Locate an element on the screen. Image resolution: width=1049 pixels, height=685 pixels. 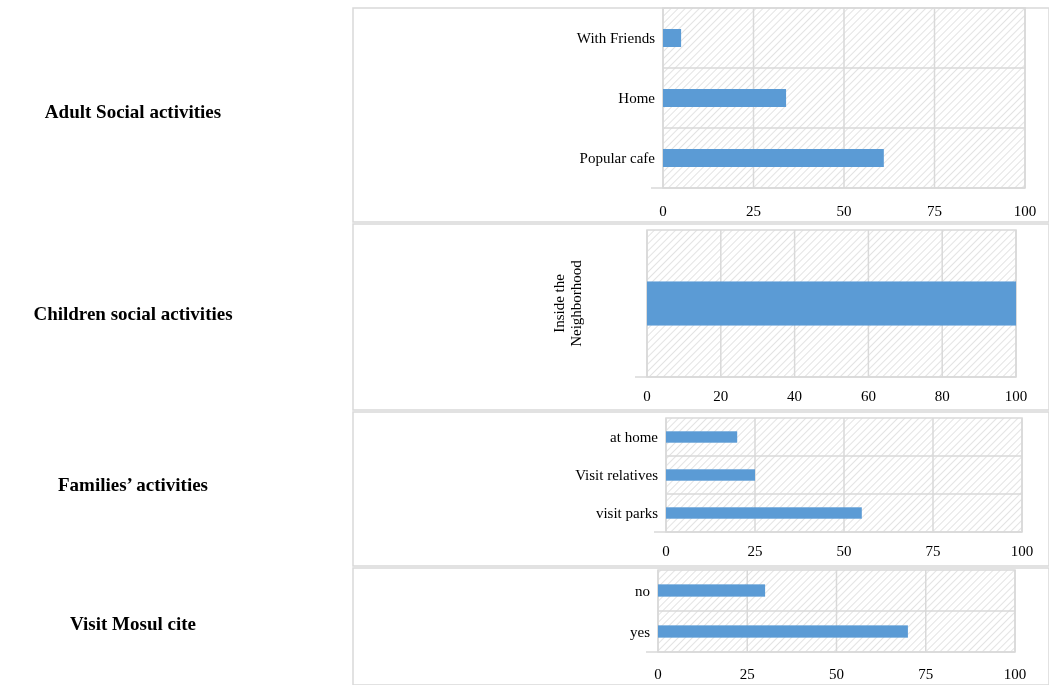
y-tick-label: visit parks is located at coordinates (627, 513).